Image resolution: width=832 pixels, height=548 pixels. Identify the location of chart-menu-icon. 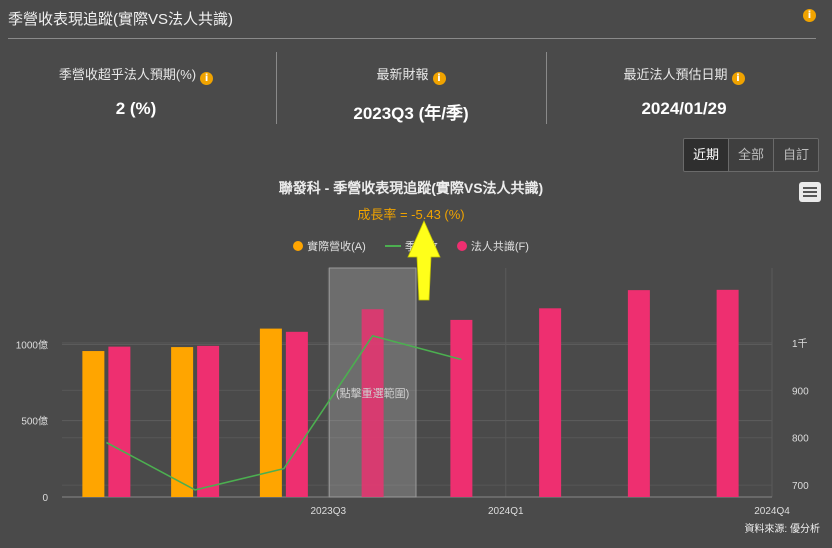
(810, 192).